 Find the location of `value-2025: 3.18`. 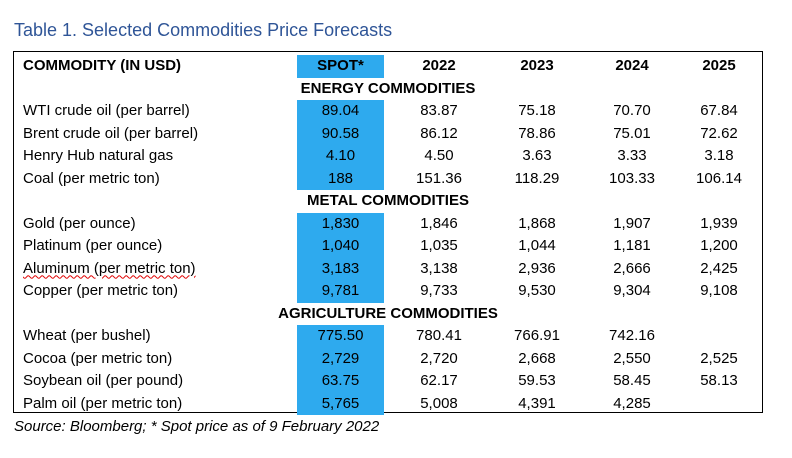

value-2025: 3.18 is located at coordinates (719, 155).